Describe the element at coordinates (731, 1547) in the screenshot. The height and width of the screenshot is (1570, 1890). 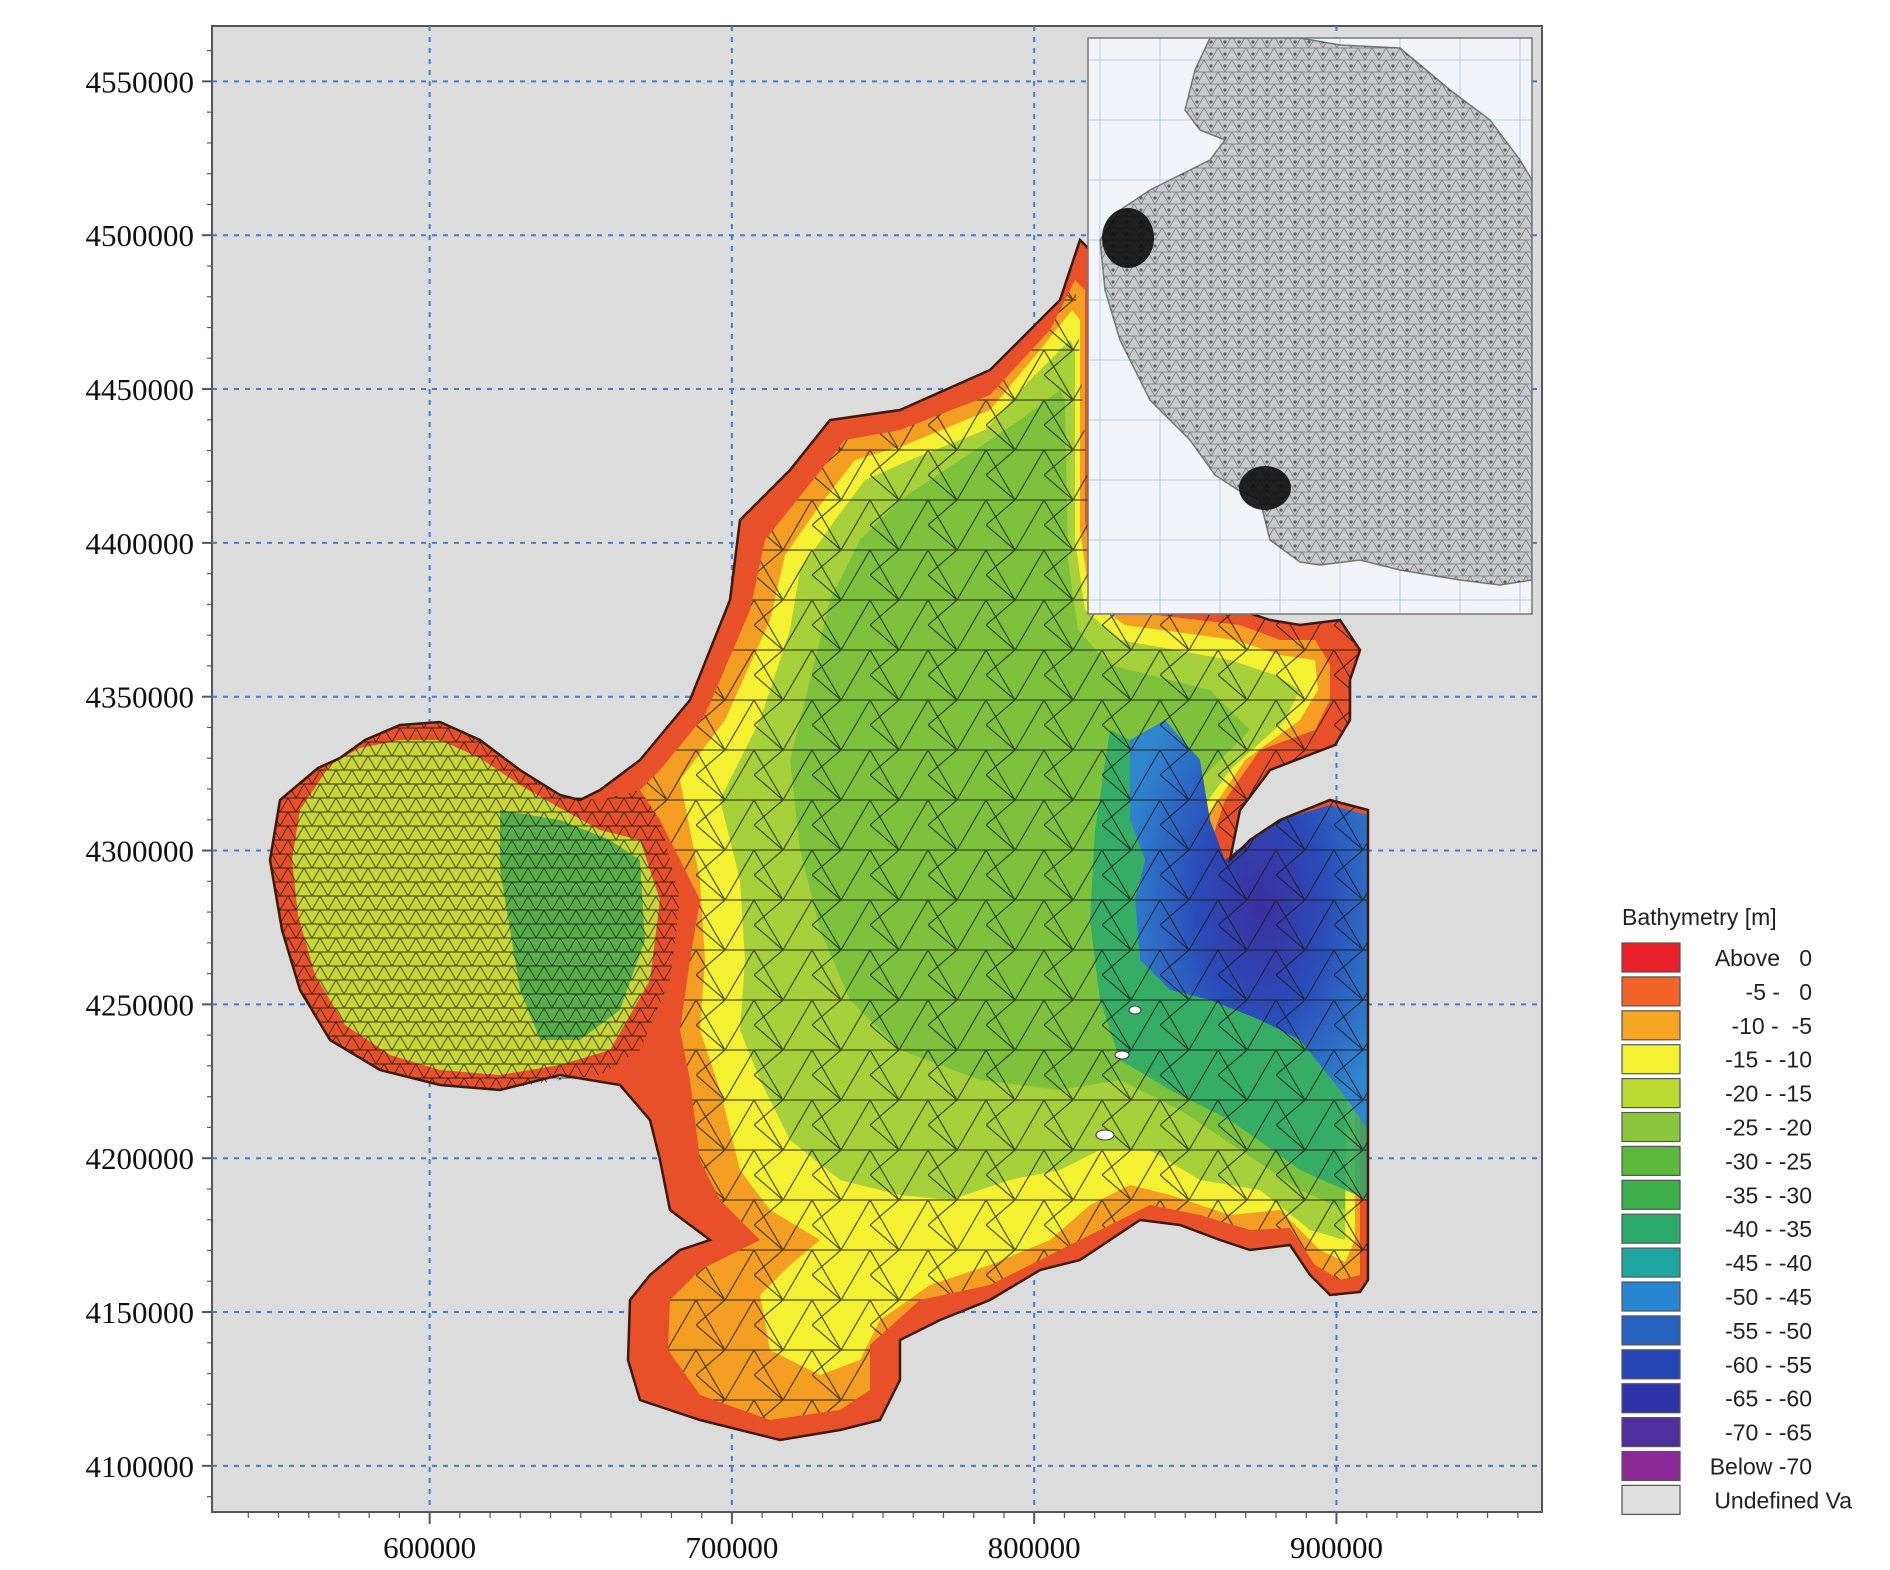
I see `x-tick-label: 700000` at that location.